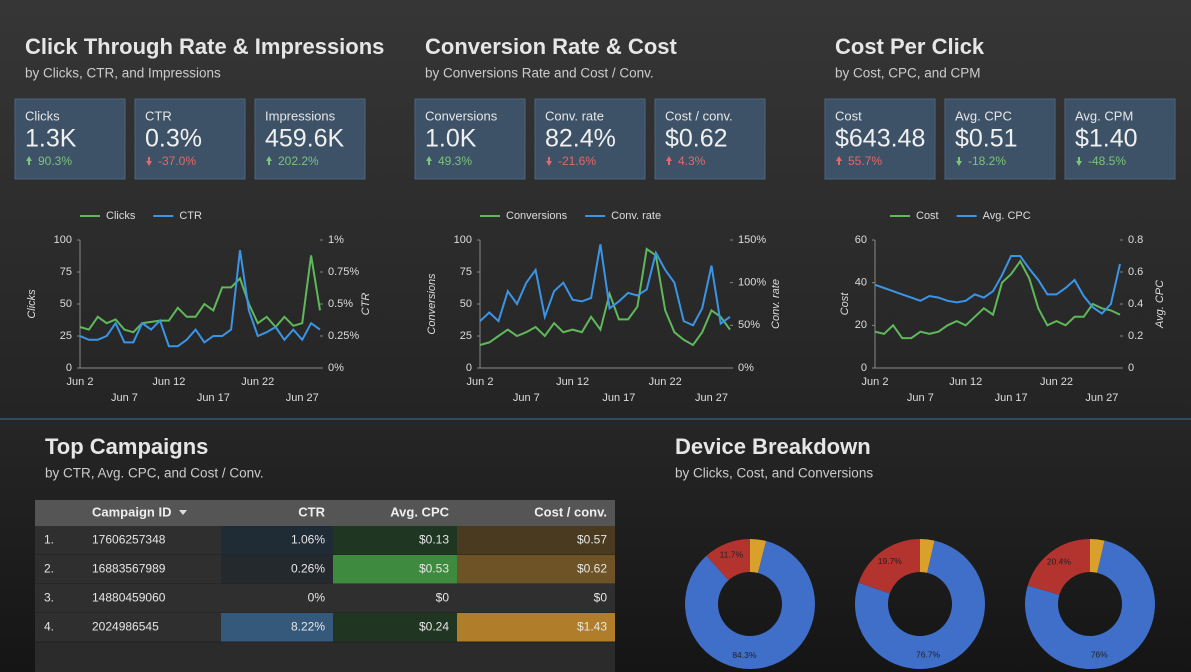 The image size is (1191, 672). What do you see at coordinates (49, 540) in the screenshot?
I see `table-cell: 1.` at bounding box center [49, 540].